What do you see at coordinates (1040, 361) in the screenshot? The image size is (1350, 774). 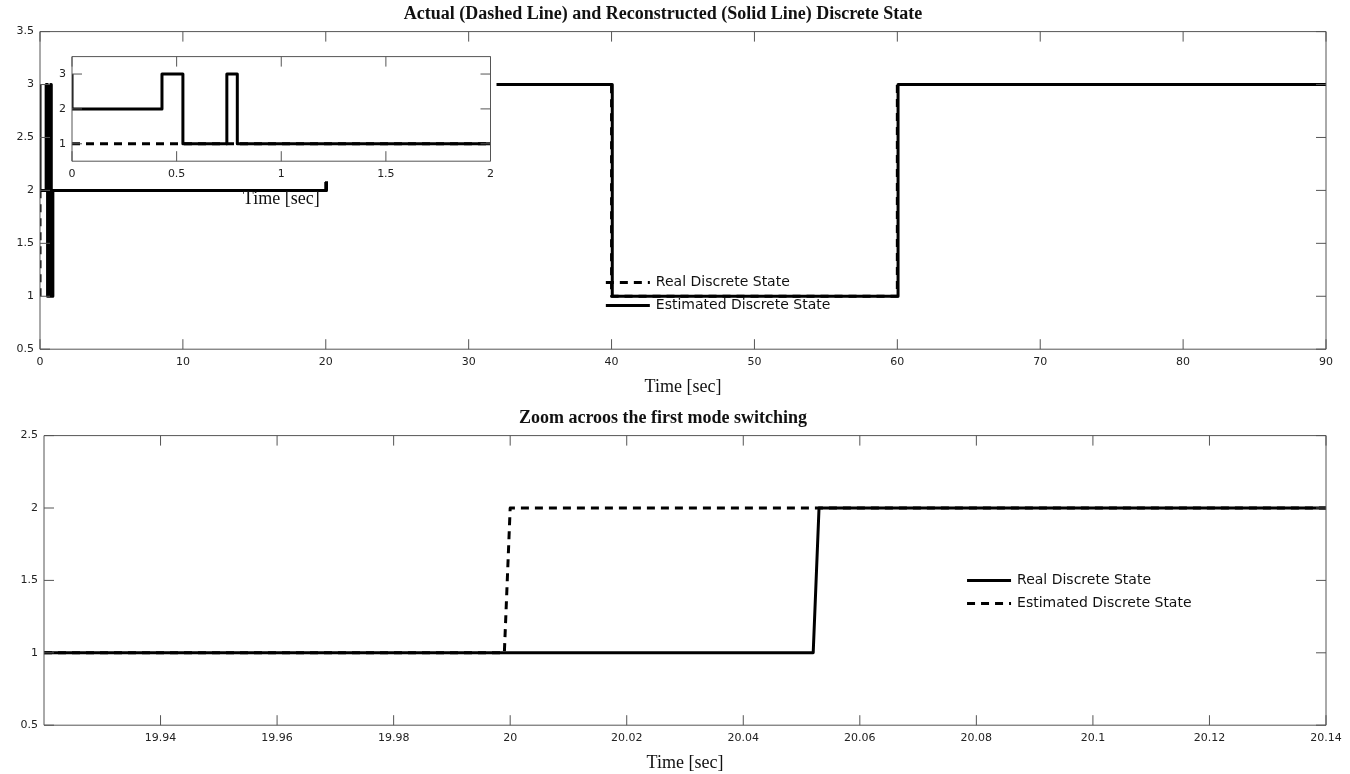 I see `x-tick-label: 70` at bounding box center [1040, 361].